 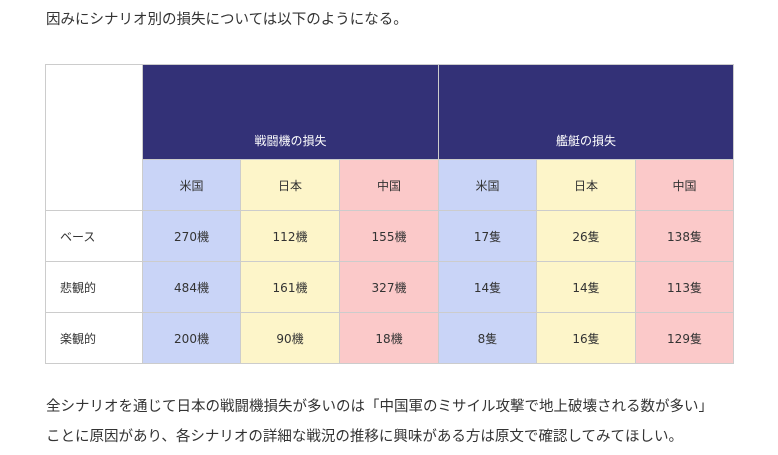 What do you see at coordinates (290, 287) in the screenshot?
I see `data-cell: 161機` at bounding box center [290, 287].